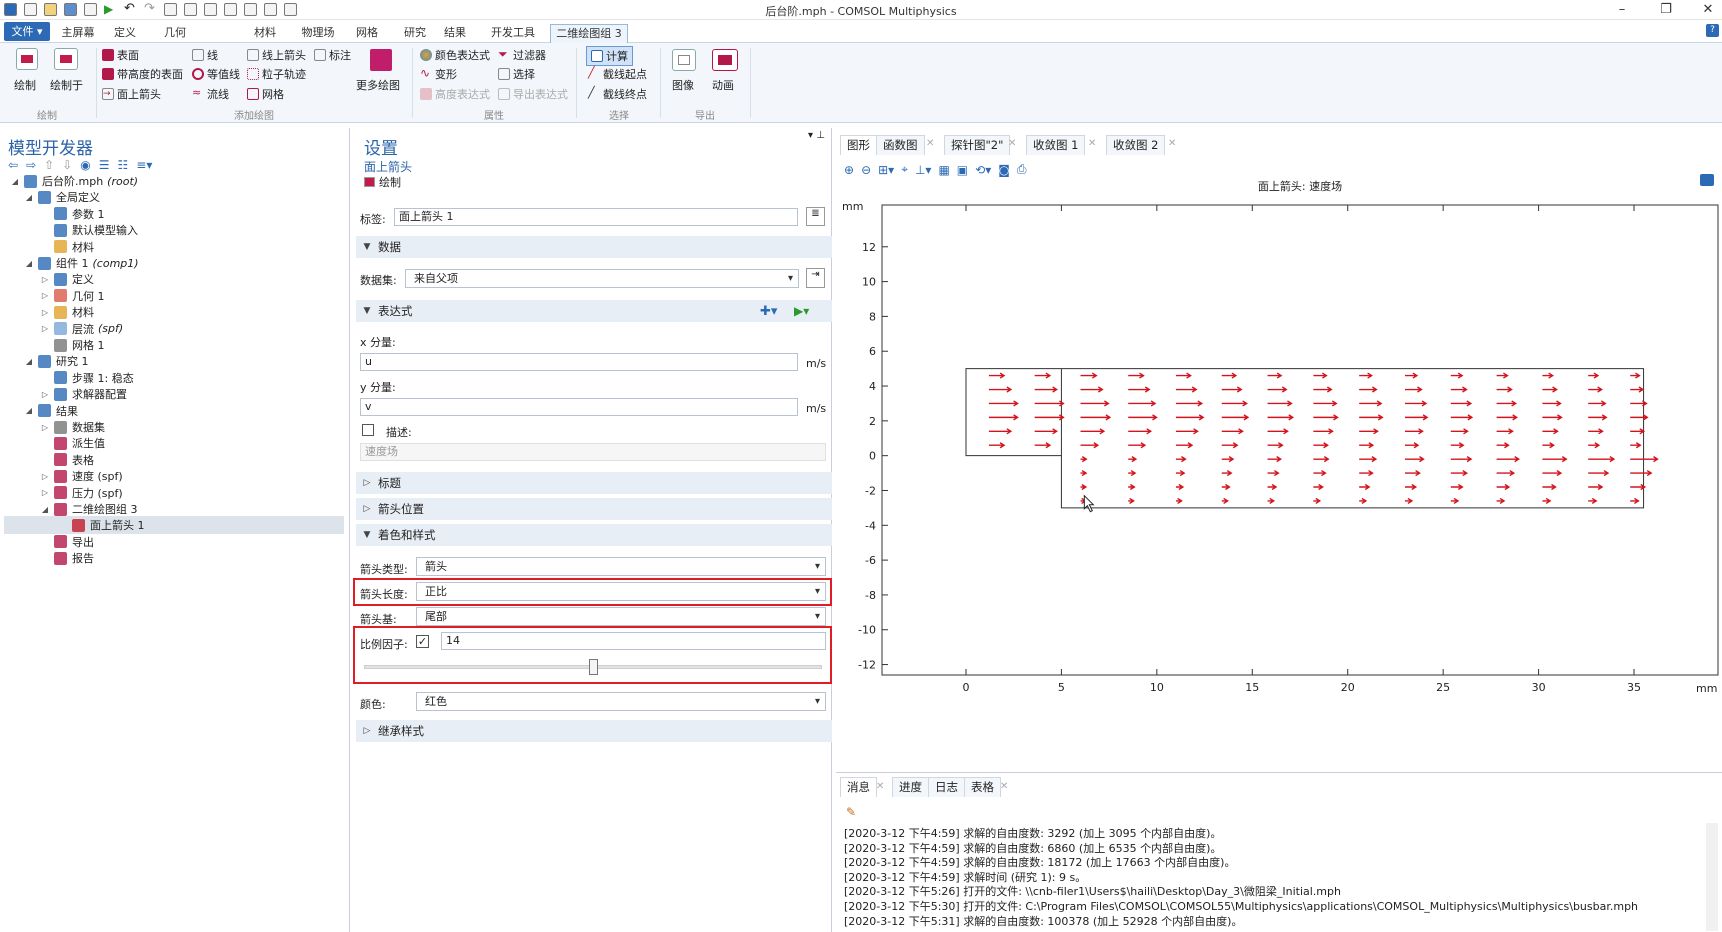 This screenshot has width=1722, height=932. I want to click on scale-factor-checkbox: ✓, so click(422, 641).